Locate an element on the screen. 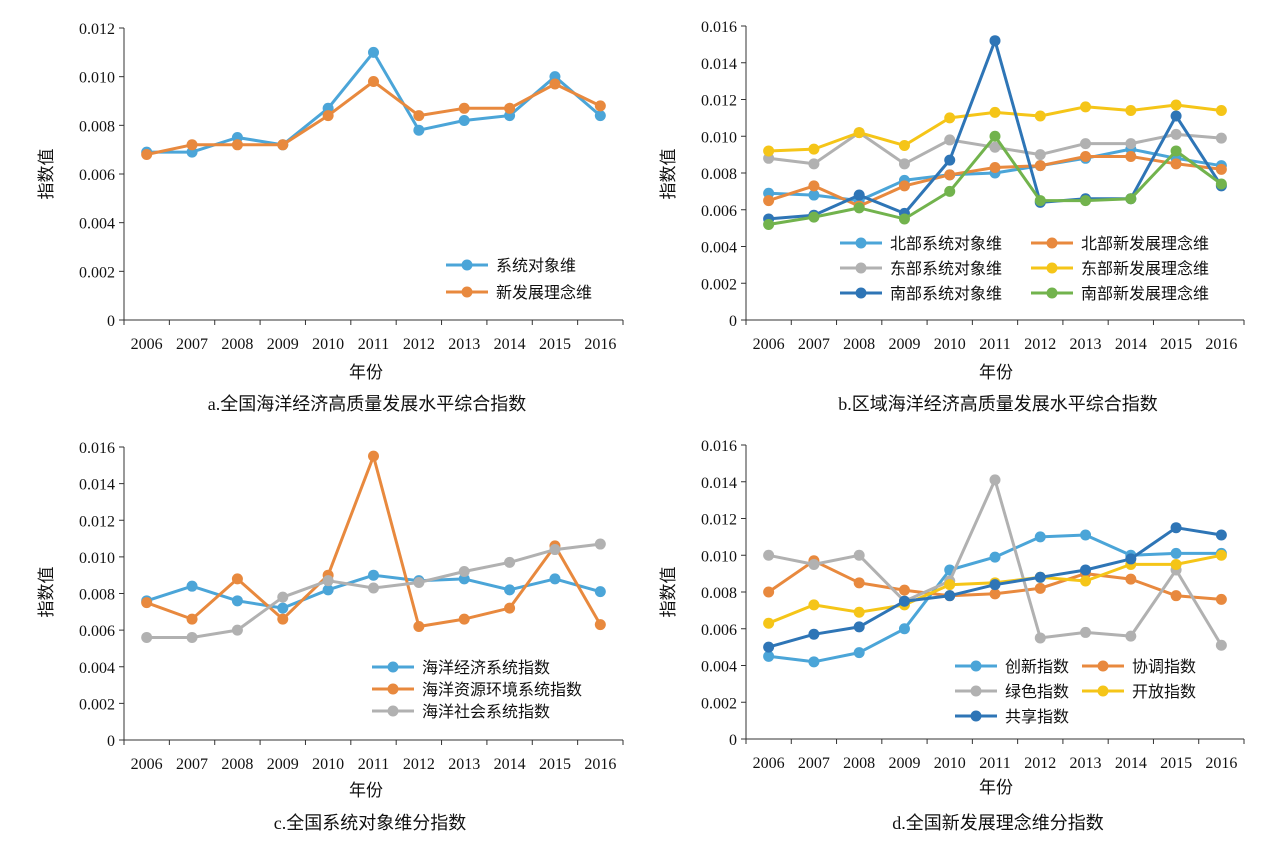 The height and width of the screenshot is (852, 1271). panel-caption: c.全国系统对象维分指数 is located at coordinates (370, 823).